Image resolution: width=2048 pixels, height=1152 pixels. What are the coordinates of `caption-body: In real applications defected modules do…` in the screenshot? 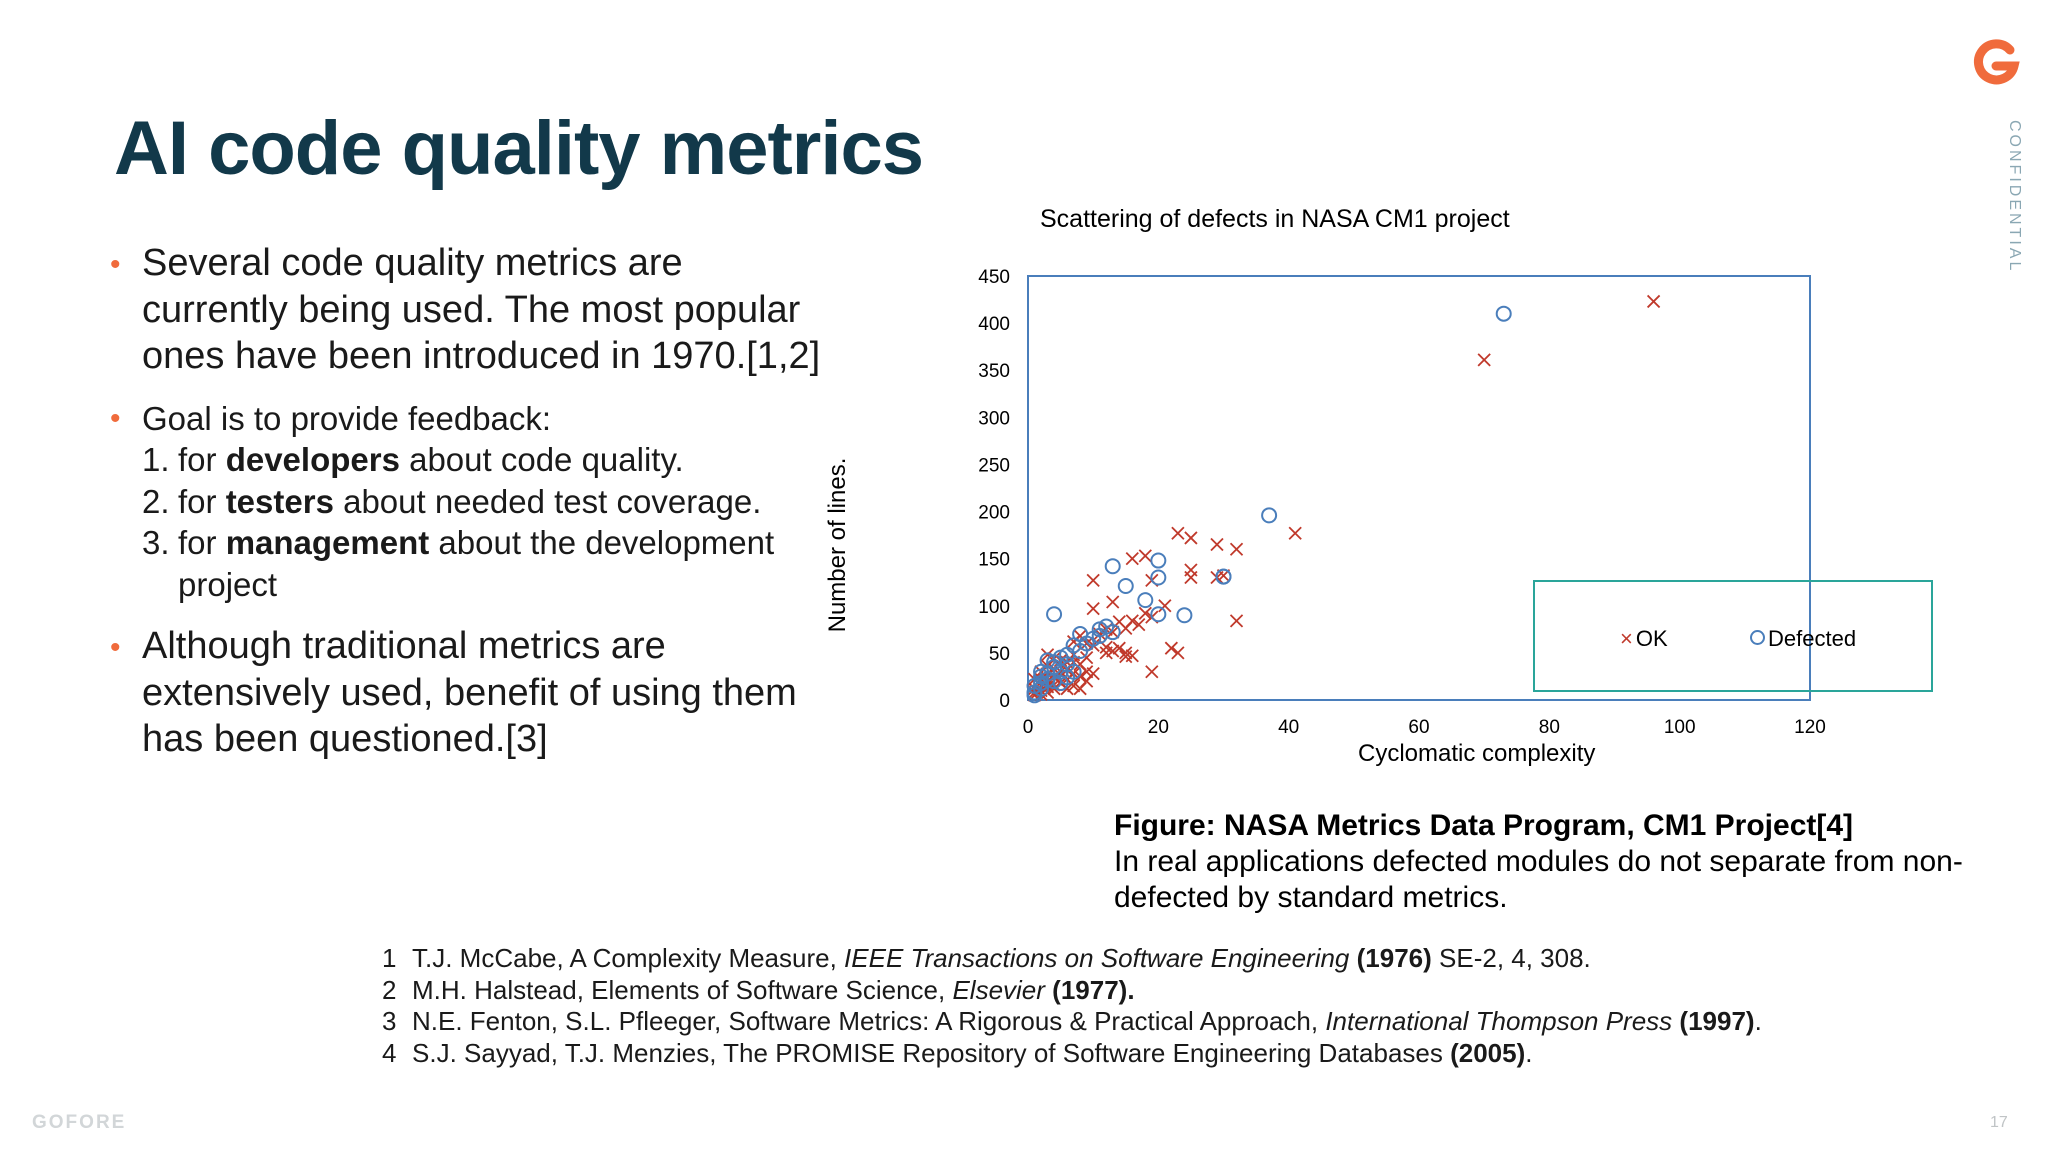 It's located at (1538, 879).